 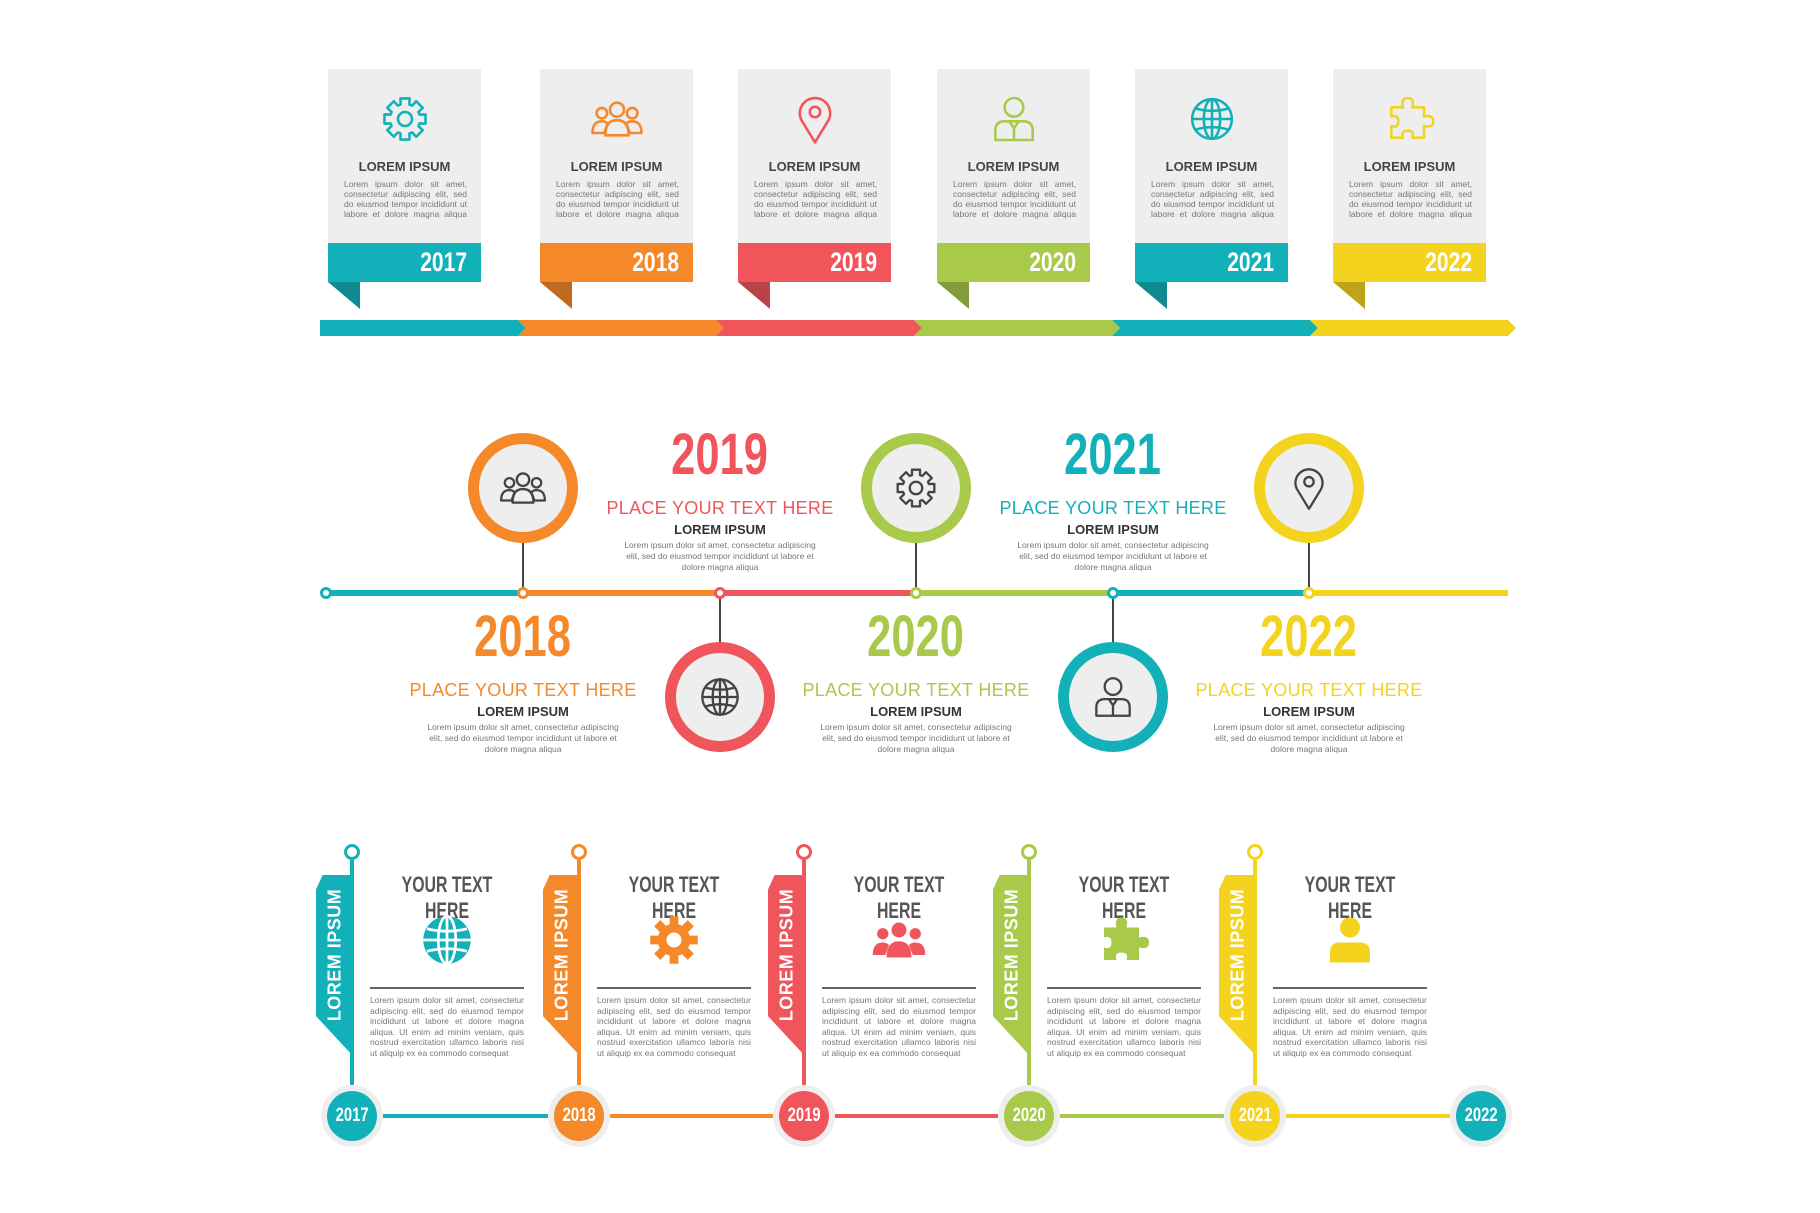 What do you see at coordinates (1029, 1116) in the screenshot?
I see `year-circle-inner: 2020` at bounding box center [1029, 1116].